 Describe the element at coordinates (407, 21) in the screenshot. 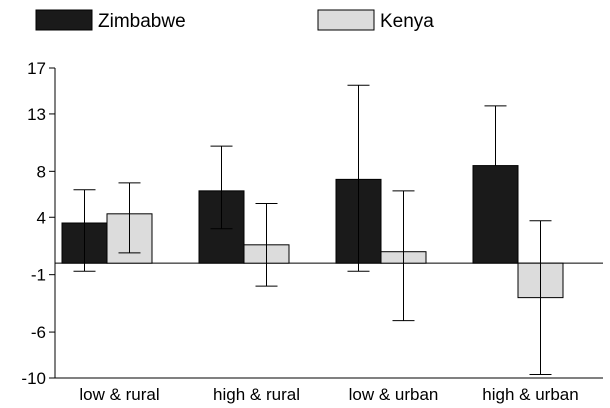

I see `legend-label-kenya: Kenya` at that location.